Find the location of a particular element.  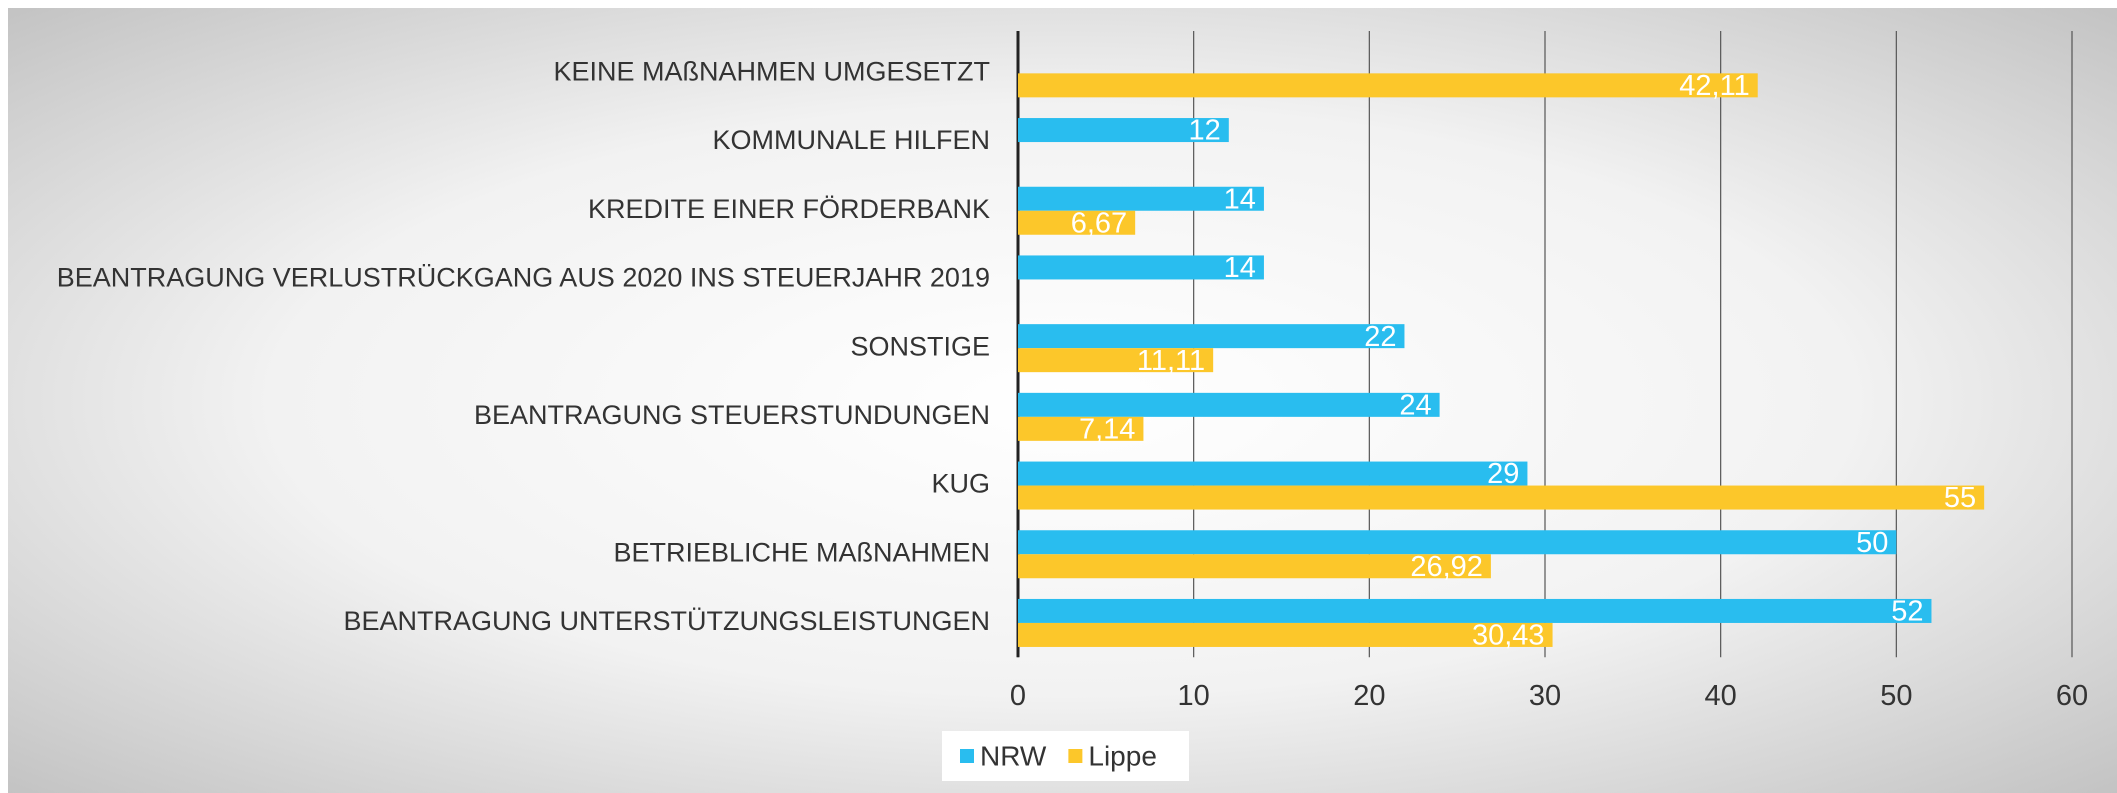

x-tick-label: 30 is located at coordinates (1545, 696).